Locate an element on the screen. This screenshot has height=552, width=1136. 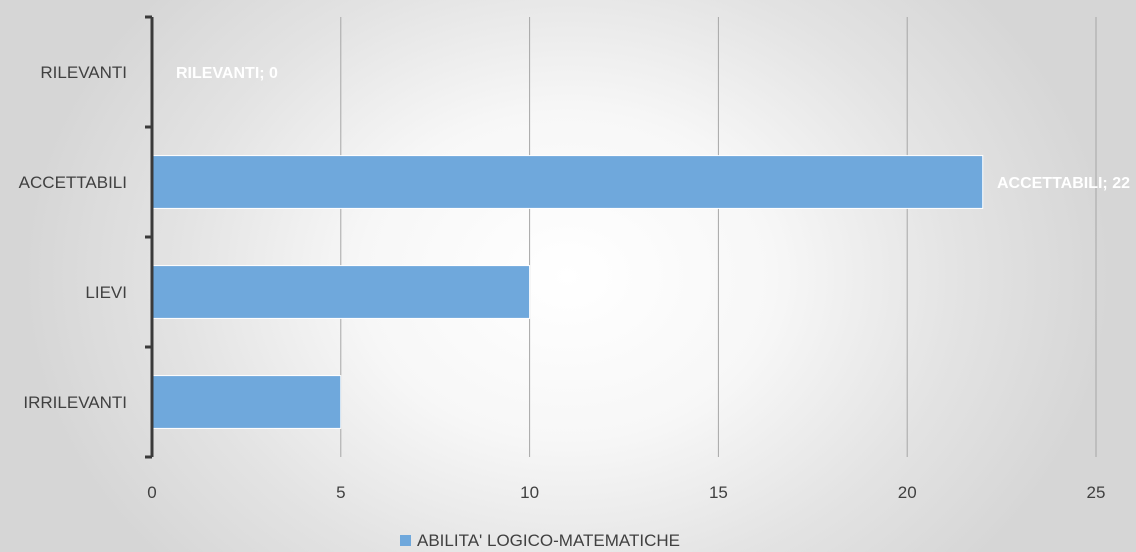
category-label-lievi: LIEVI is located at coordinates (106, 292).